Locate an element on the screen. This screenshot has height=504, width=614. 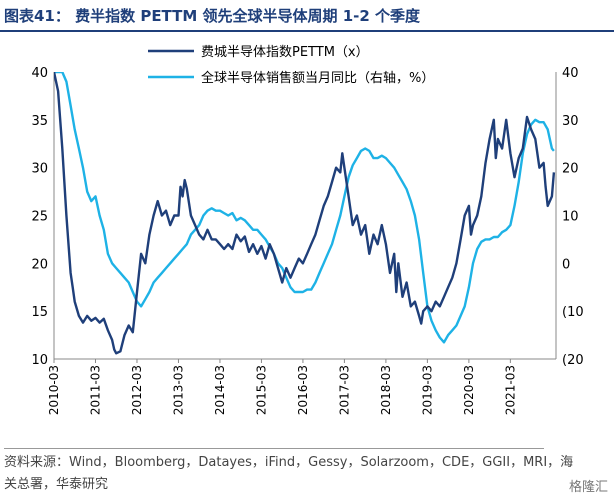
left-tick-label: 15 is located at coordinates (39, 312).